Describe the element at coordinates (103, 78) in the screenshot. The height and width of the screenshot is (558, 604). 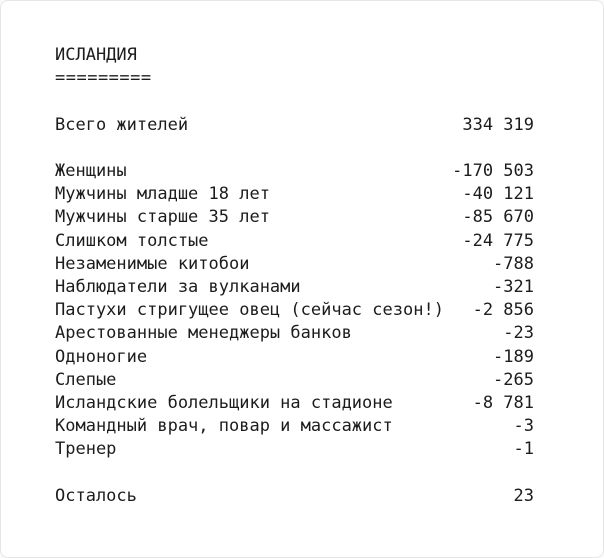
I see `title-underline: =========` at that location.